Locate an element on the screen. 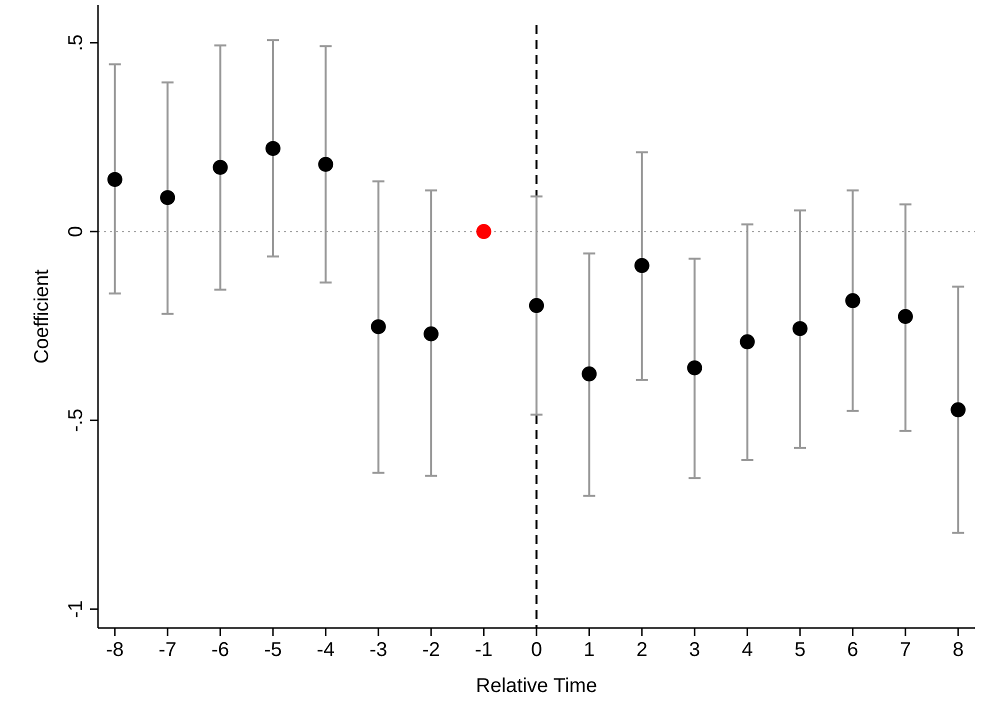 Image resolution: width=1000 pixels, height=727 pixels. y-tick-label: -.5 is located at coordinates (76, 420).